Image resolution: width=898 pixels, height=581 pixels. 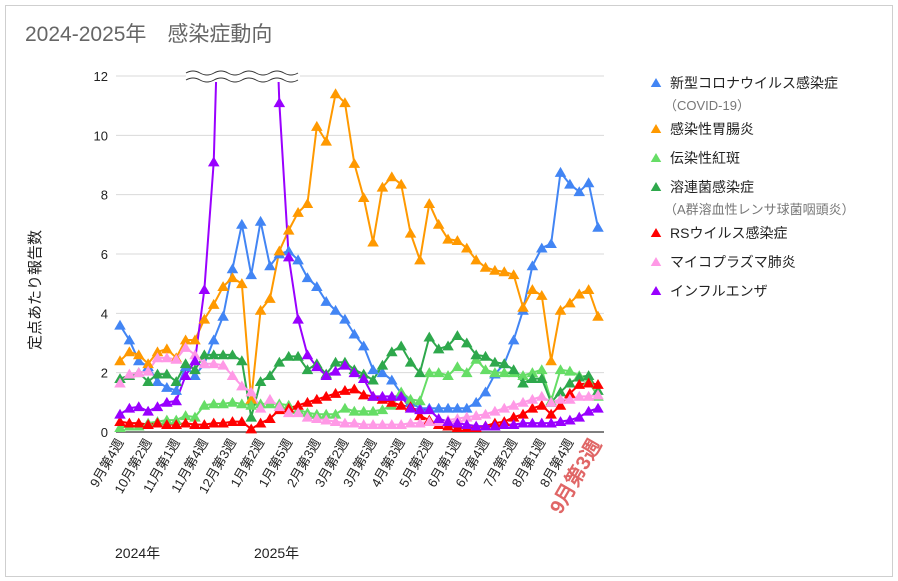 What do you see at coordinates (359, 393) in the screenshot?
I see `series-line` at bounding box center [359, 393].